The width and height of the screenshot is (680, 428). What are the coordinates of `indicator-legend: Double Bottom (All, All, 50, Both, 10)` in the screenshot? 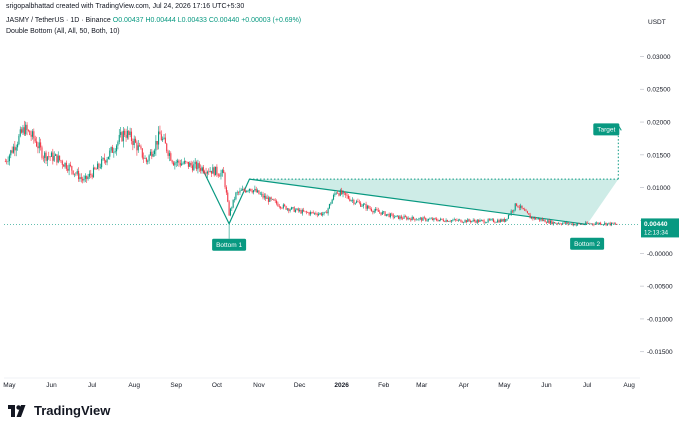 It's located at (63, 31).